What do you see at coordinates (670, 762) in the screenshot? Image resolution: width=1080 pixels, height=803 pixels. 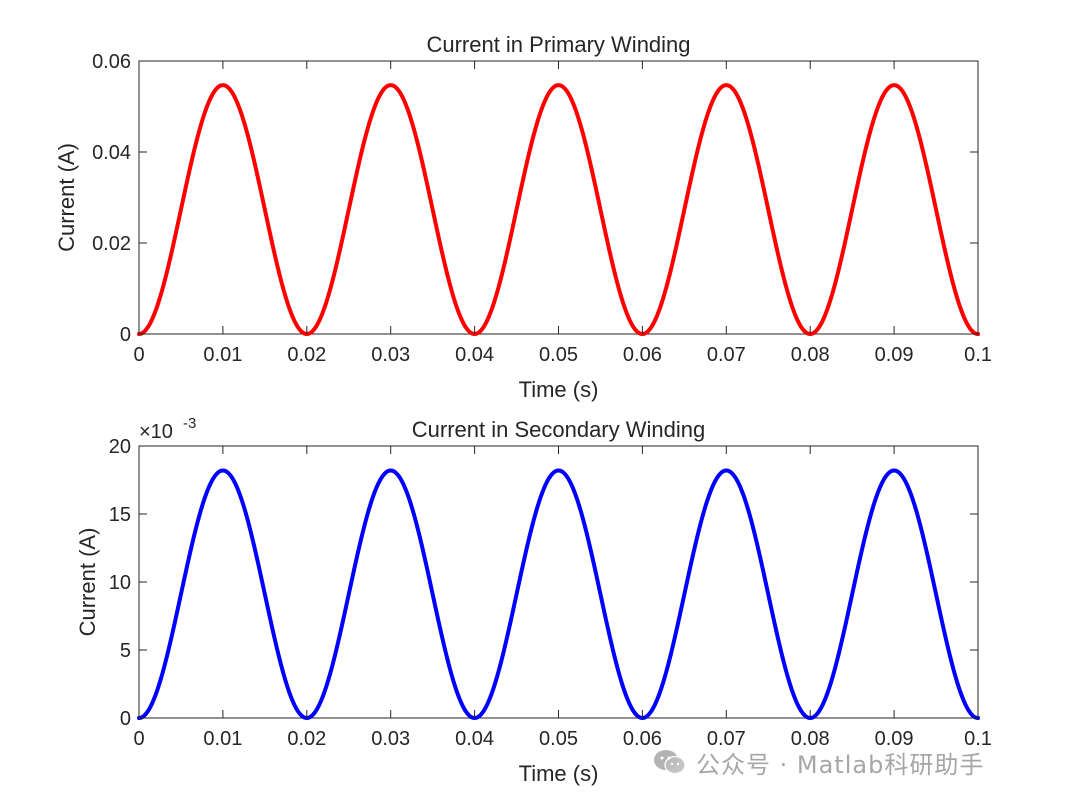 I see `wechat-icon` at bounding box center [670, 762].